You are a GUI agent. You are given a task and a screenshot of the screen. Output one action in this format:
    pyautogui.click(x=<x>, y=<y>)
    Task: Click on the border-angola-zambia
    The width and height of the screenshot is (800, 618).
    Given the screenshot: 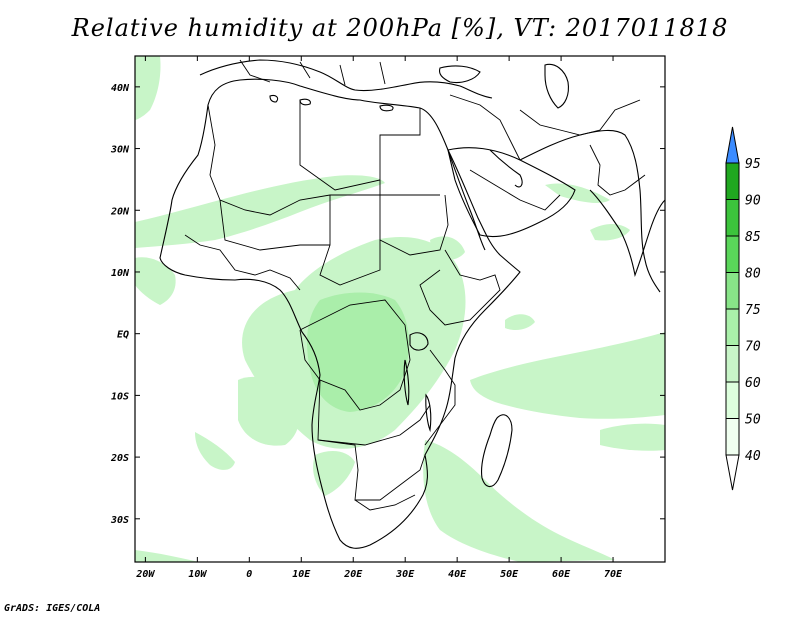 What is the action you would take?
    pyautogui.click(x=374, y=412)
    